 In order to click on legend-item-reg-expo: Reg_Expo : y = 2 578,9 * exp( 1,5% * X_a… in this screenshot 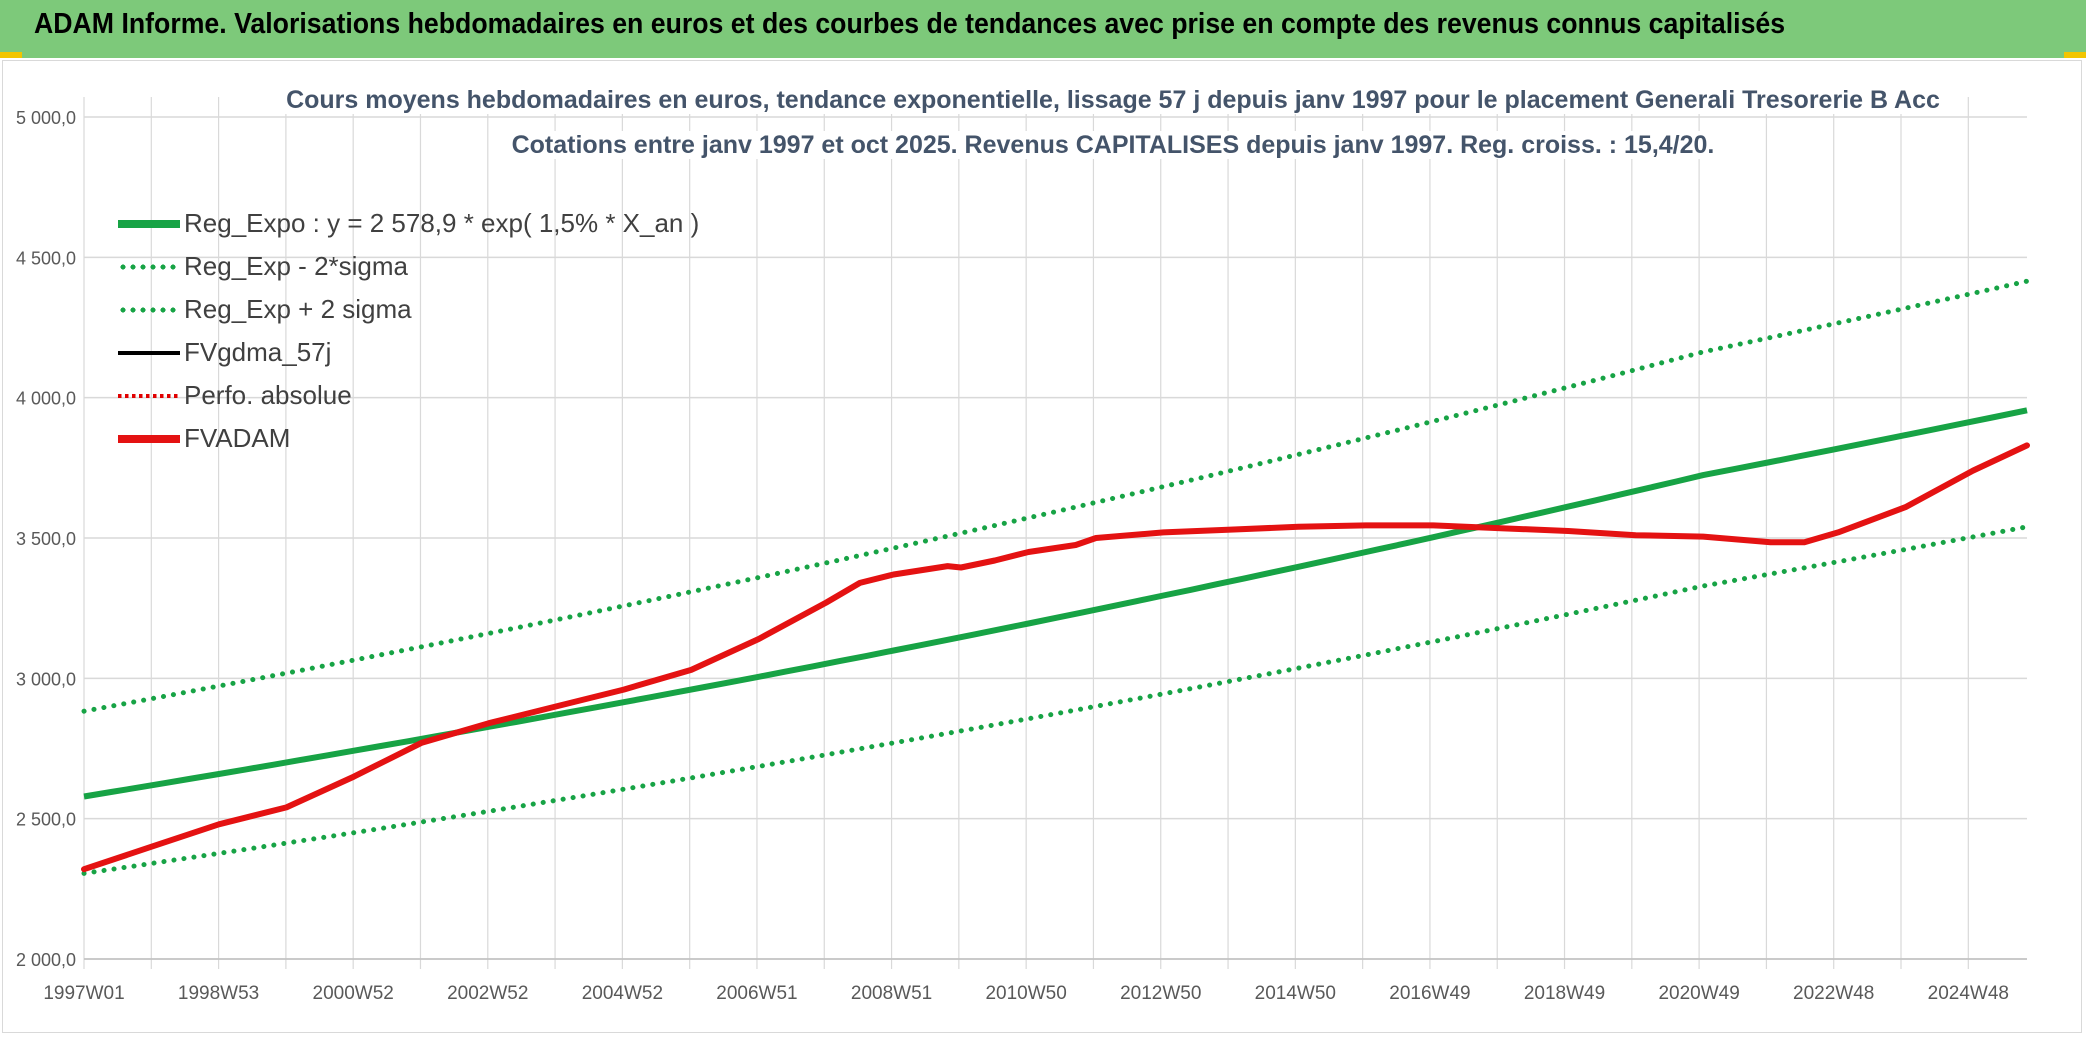, I will do `click(408, 223)`.